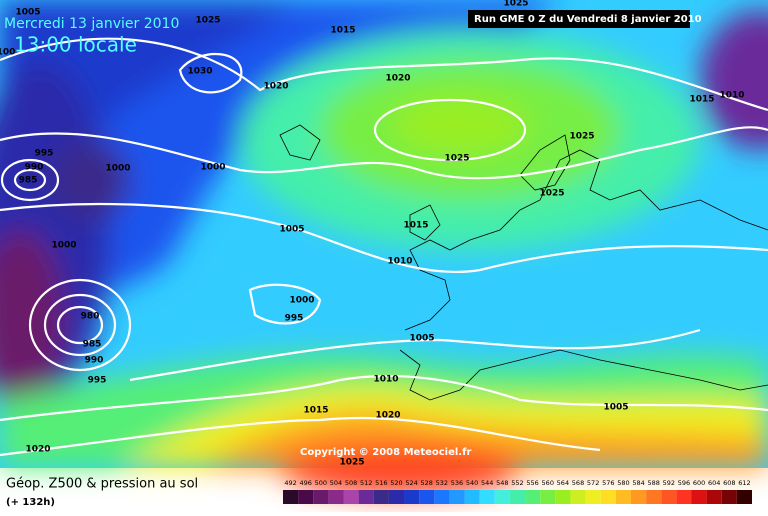 The height and width of the screenshot is (516, 768). I want to click on scale-label: 612, so click(744, 483).